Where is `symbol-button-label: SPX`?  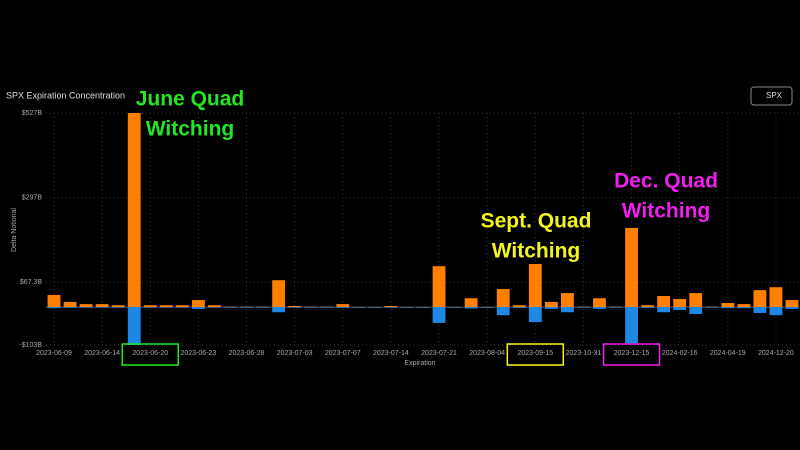 symbol-button-label: SPX is located at coordinates (774, 95).